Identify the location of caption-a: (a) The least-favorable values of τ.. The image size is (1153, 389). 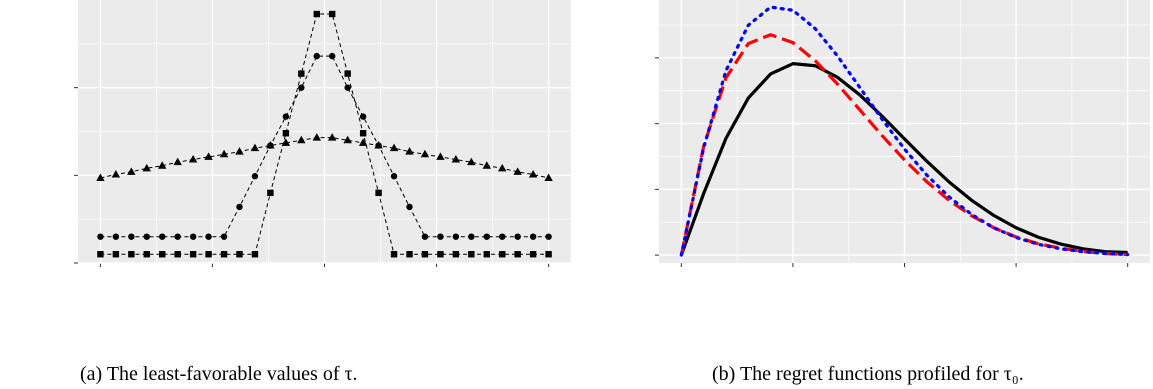
(219, 374).